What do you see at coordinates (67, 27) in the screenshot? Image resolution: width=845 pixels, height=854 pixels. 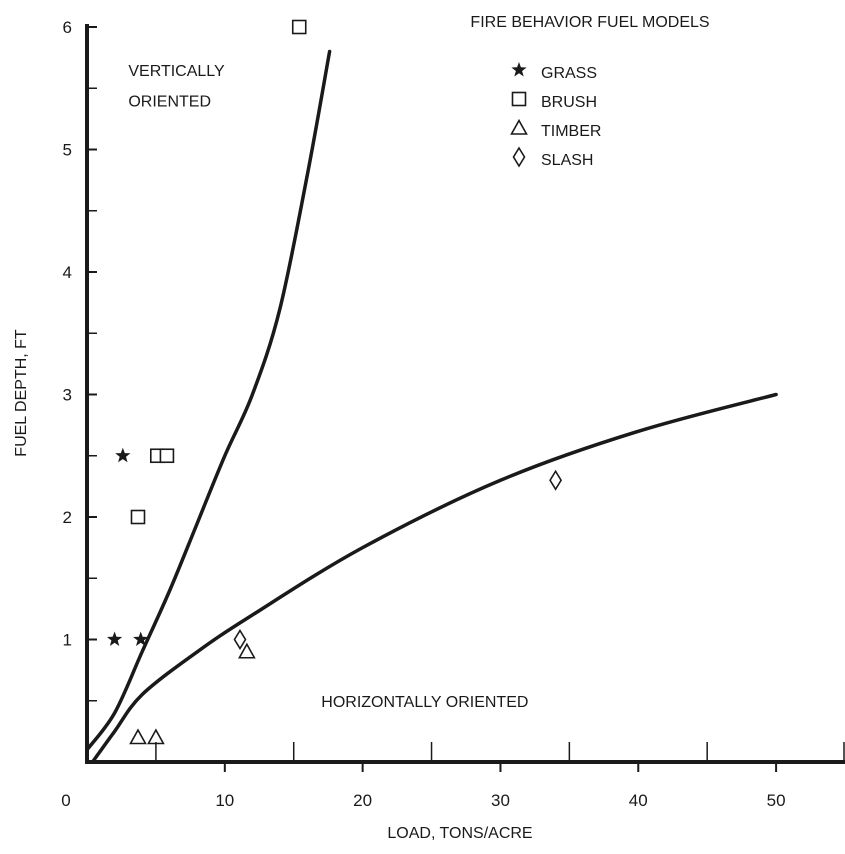 I see `y-tick-label: 6` at bounding box center [67, 27].